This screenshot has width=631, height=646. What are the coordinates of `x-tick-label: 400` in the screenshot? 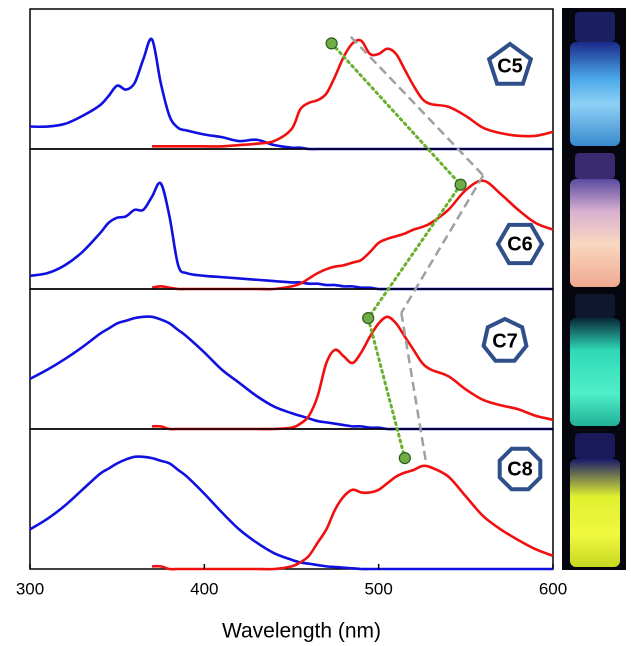 It's located at (204, 588).